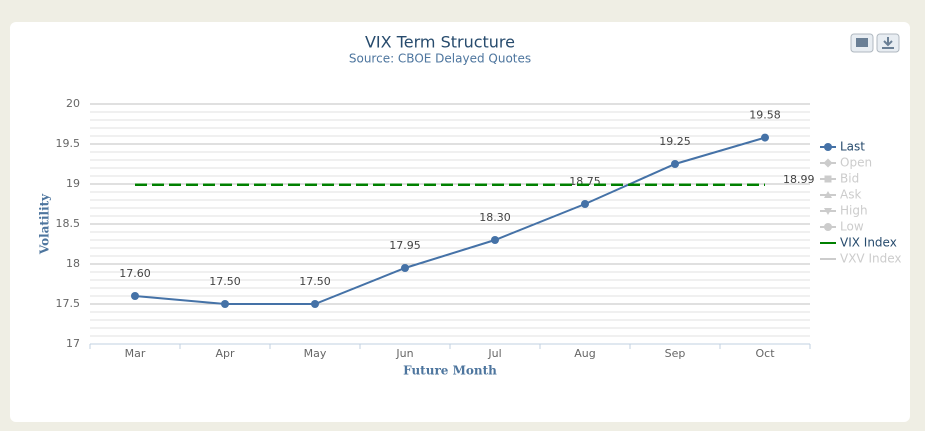 The height and width of the screenshot is (431, 925). What do you see at coordinates (45, 224) in the screenshot?
I see `y-axis-title: Volatility` at bounding box center [45, 224].